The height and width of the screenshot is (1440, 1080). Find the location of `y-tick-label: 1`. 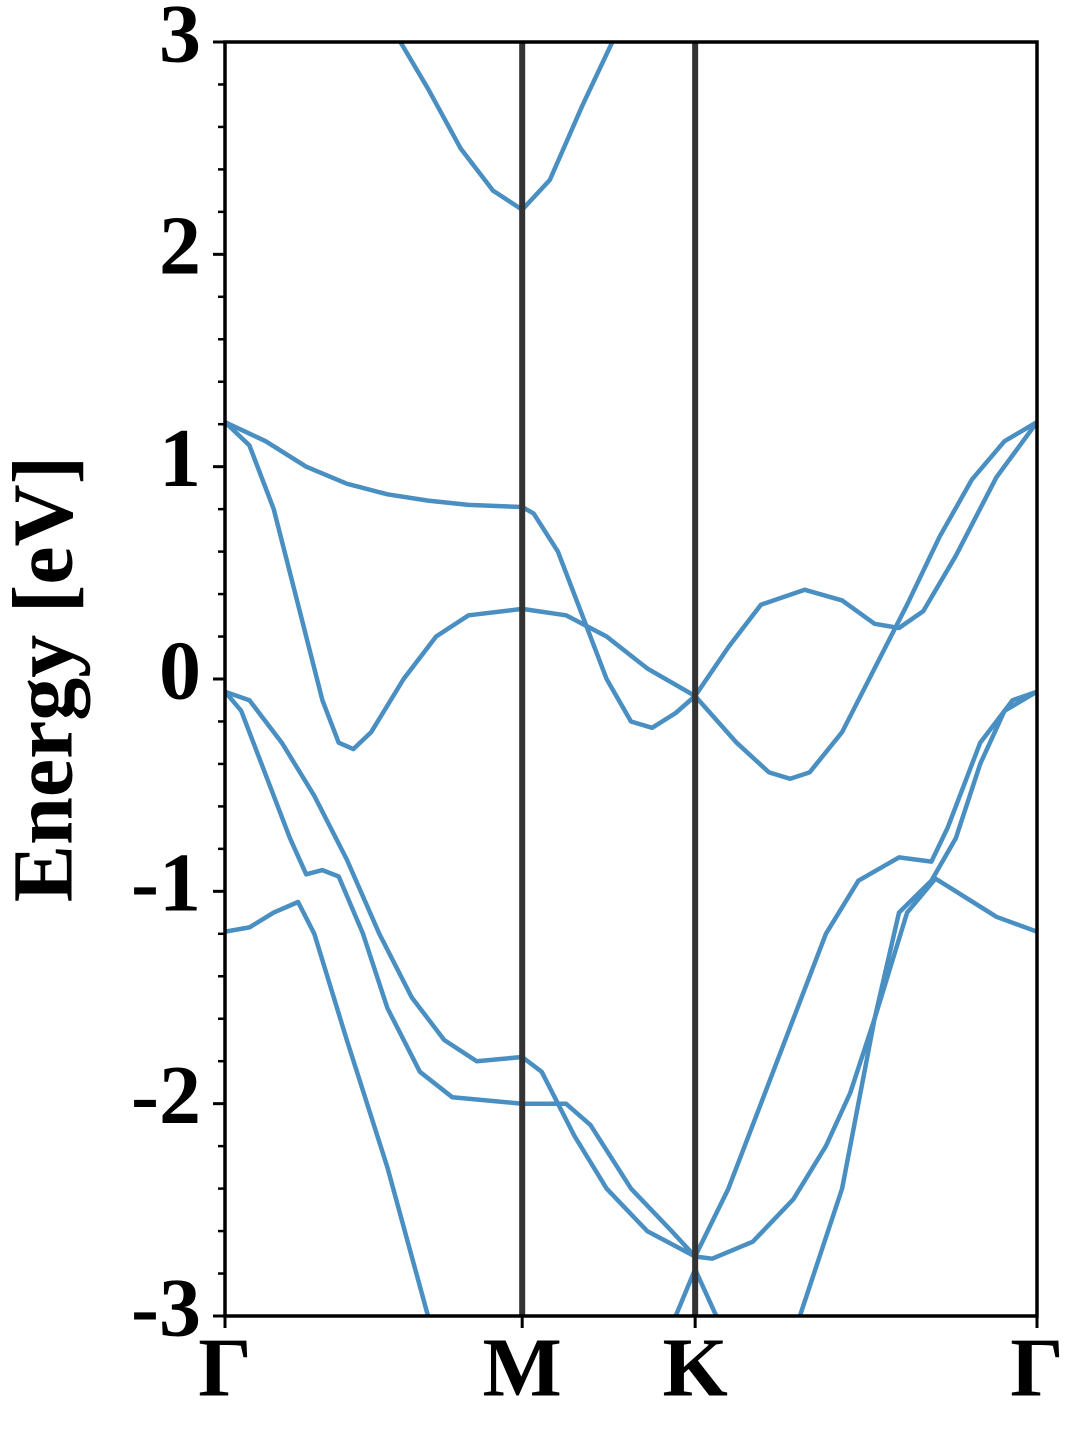

y-tick-label: 1 is located at coordinates (180, 458).